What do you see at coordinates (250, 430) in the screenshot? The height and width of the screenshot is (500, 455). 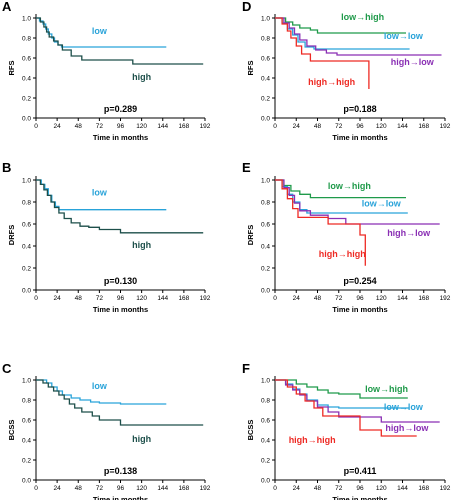 I see `y-axis-label: BCSS` at bounding box center [250, 430].